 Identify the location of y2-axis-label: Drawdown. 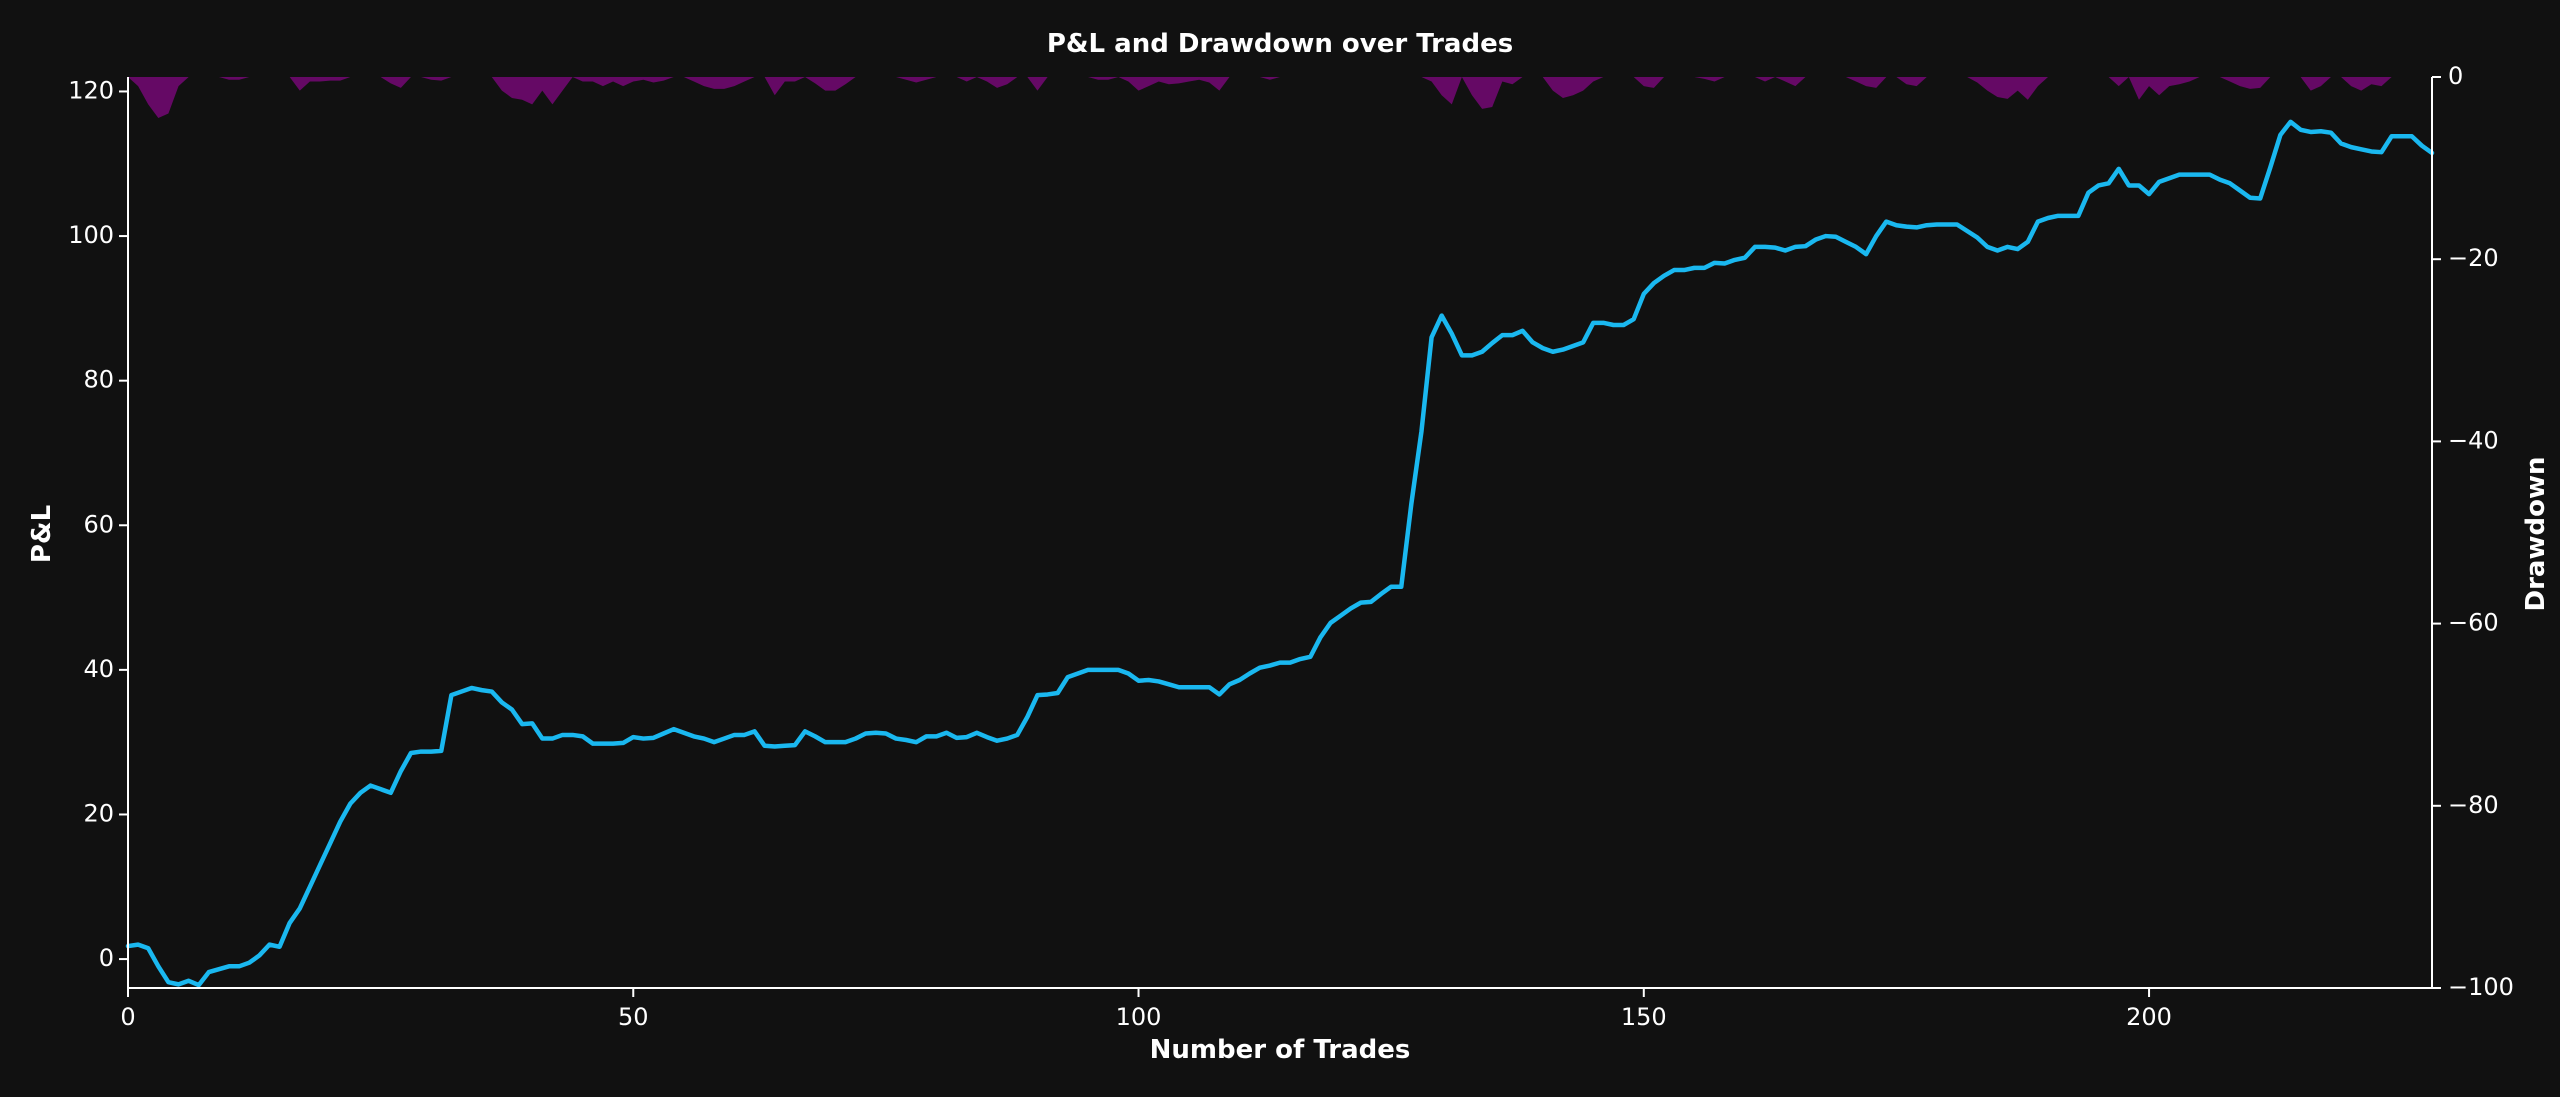
(2536, 534).